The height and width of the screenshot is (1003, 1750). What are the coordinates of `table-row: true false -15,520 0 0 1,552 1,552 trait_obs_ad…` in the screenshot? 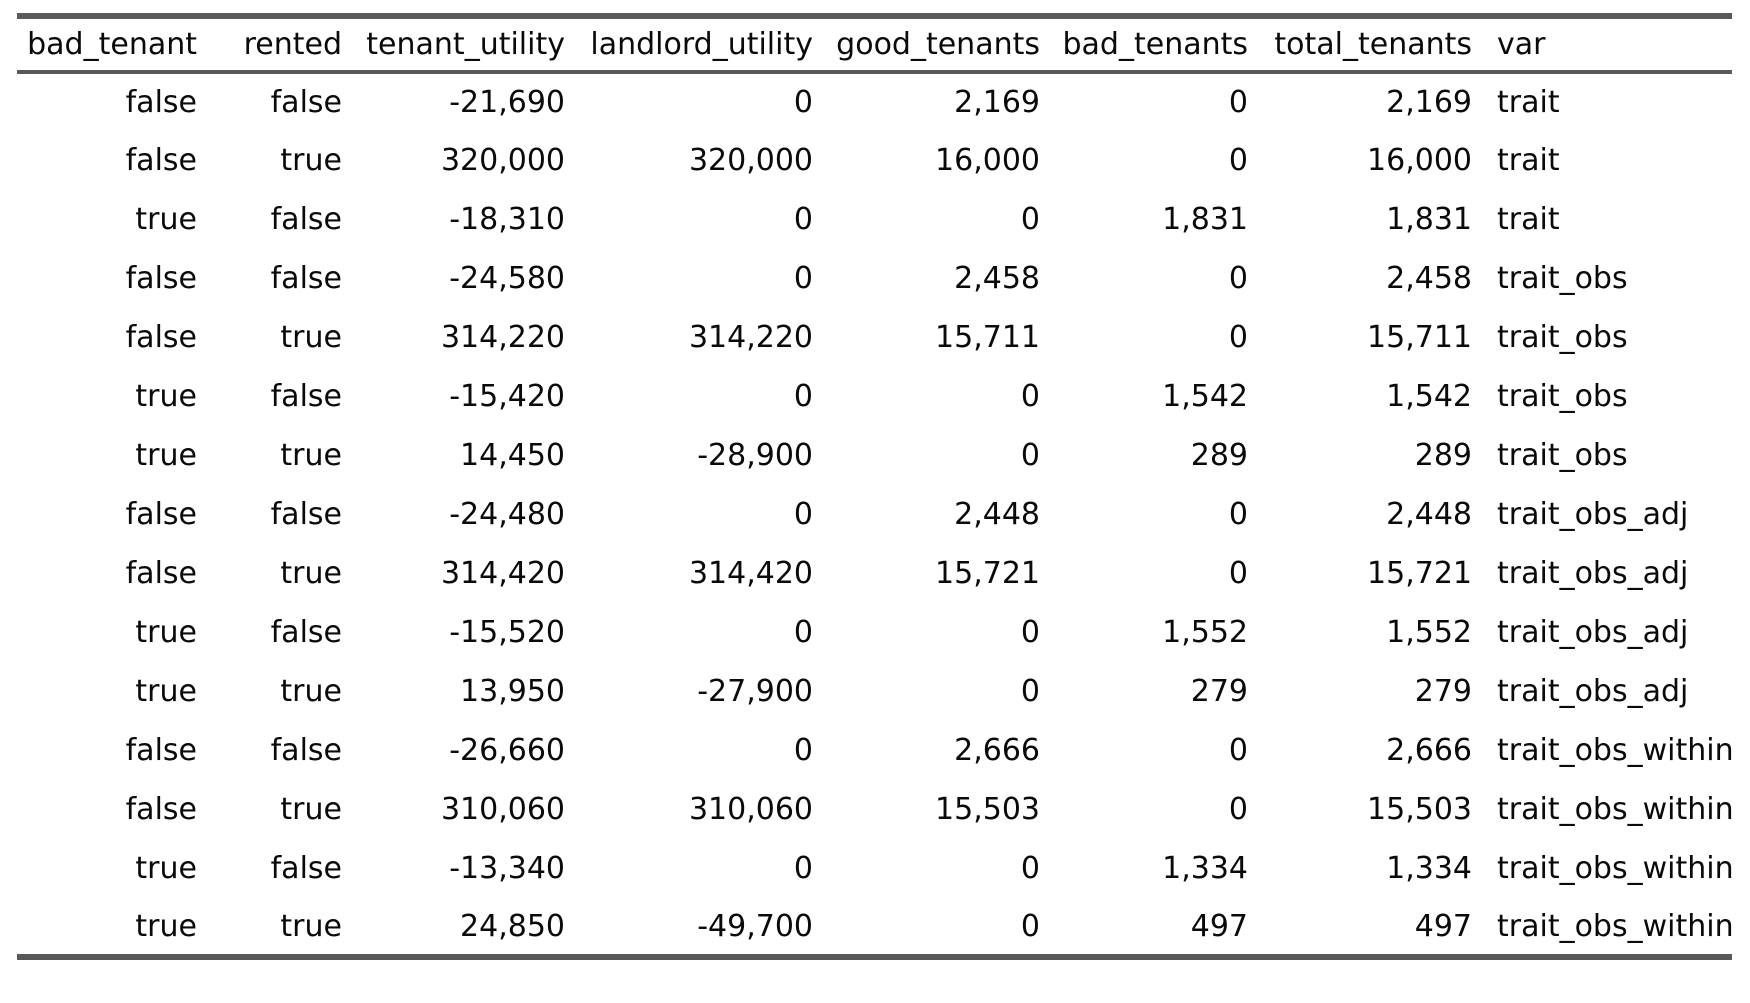 It's located at (874, 632).